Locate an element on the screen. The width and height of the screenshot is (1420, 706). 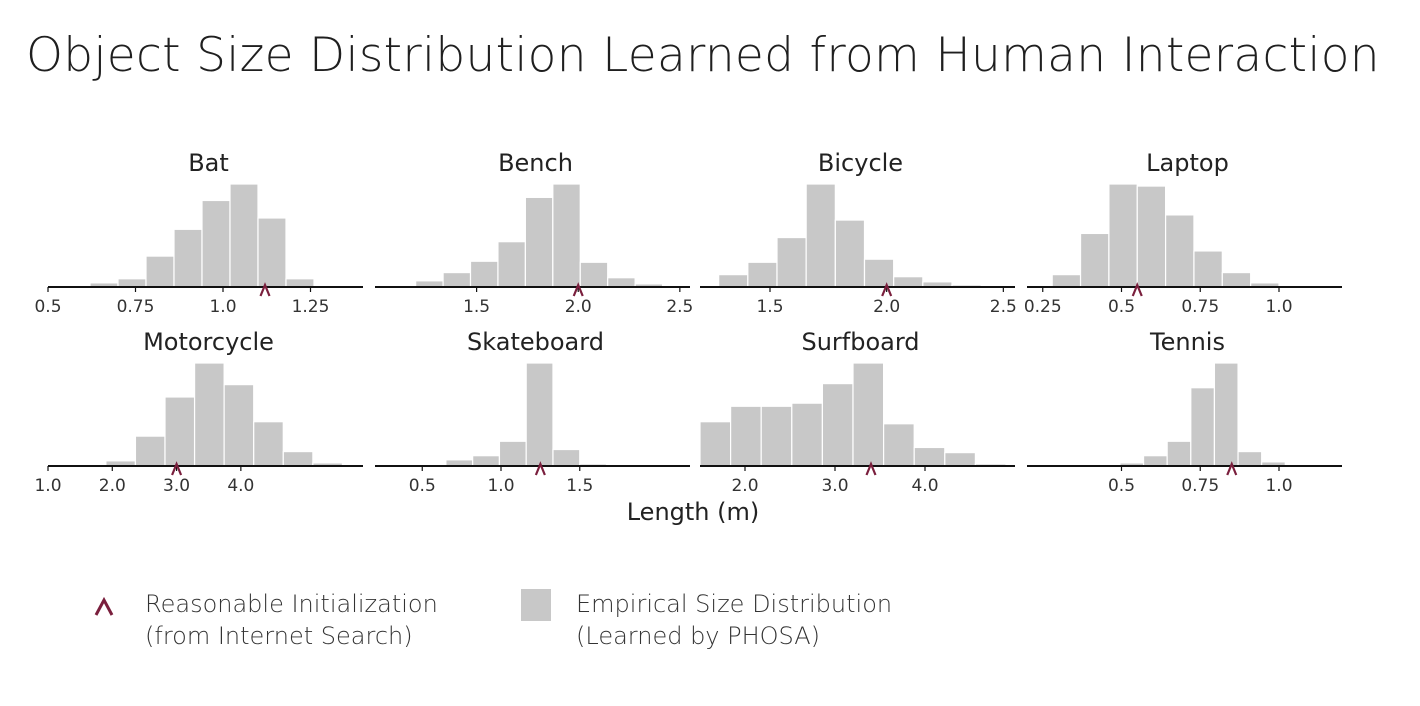
panel-title-bicycle: Bicycle is located at coordinates (860, 163).